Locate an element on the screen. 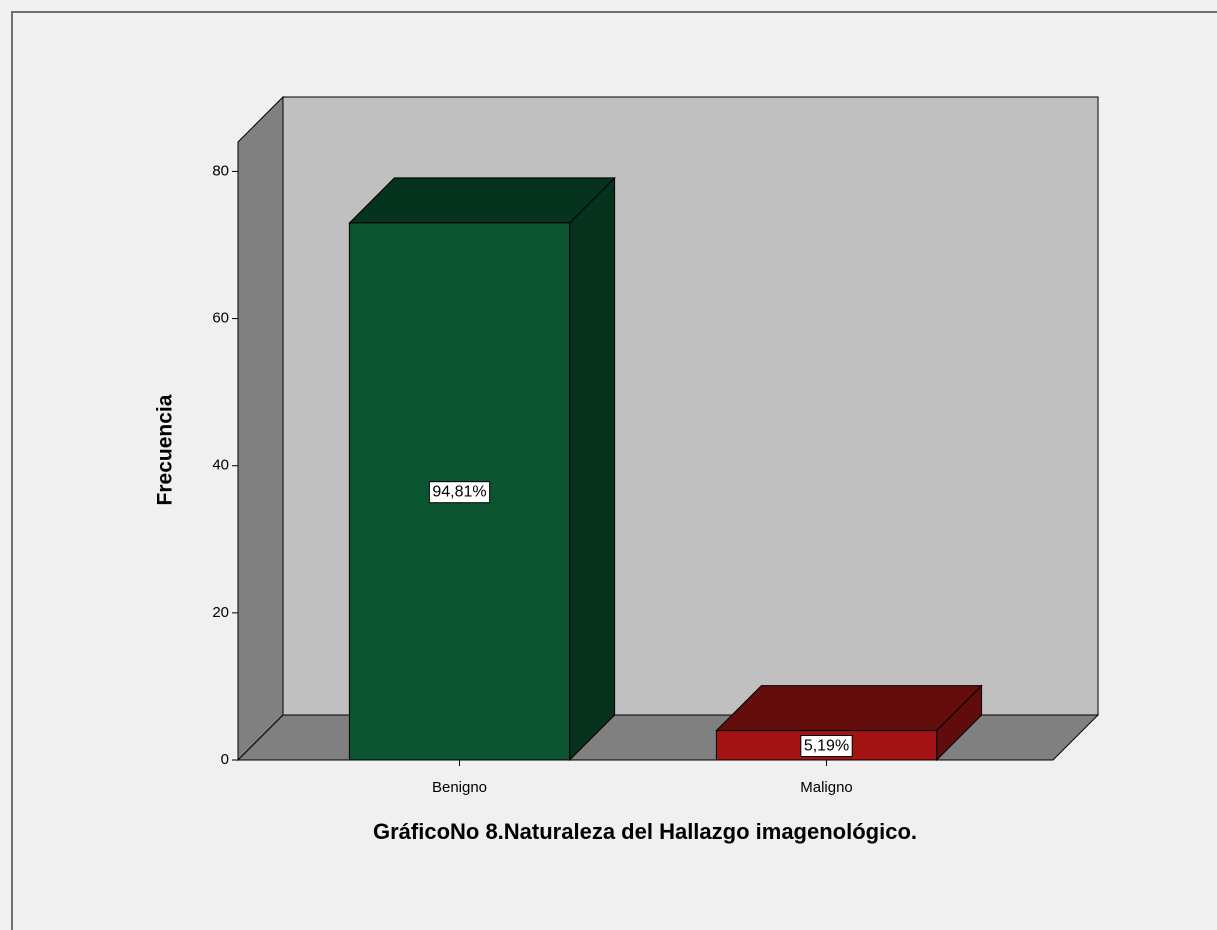 The image size is (1217, 930). y-axis-label: Frecuencia is located at coordinates (165, 449).